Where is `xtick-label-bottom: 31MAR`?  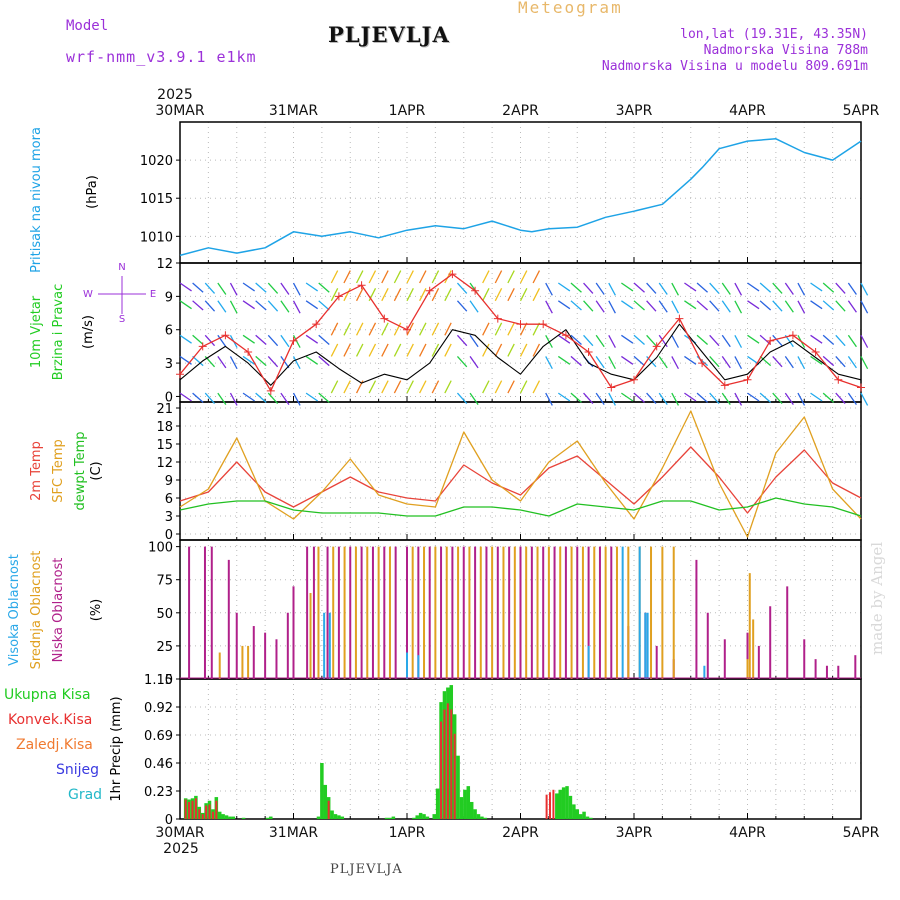
xtick-label-bottom: 31MAR is located at coordinates (293, 833).